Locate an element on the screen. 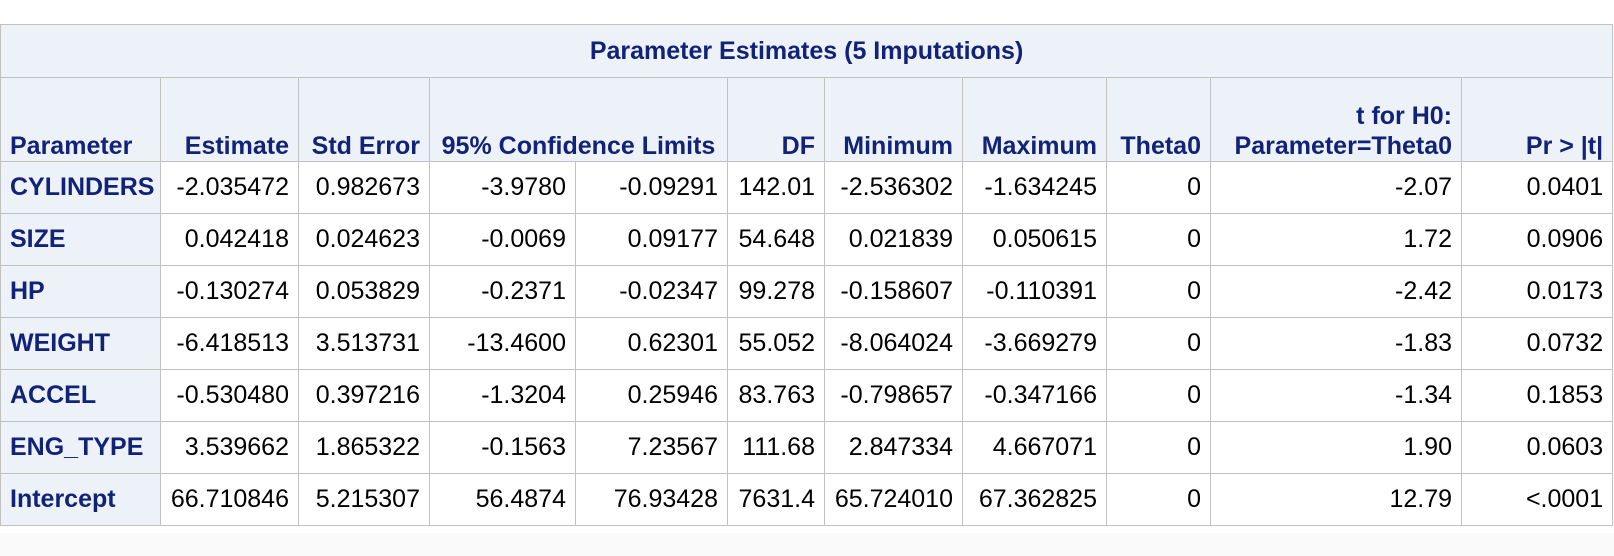 This screenshot has width=1614, height=556. cell-p-value: 0.0732 is located at coordinates (1537, 343).